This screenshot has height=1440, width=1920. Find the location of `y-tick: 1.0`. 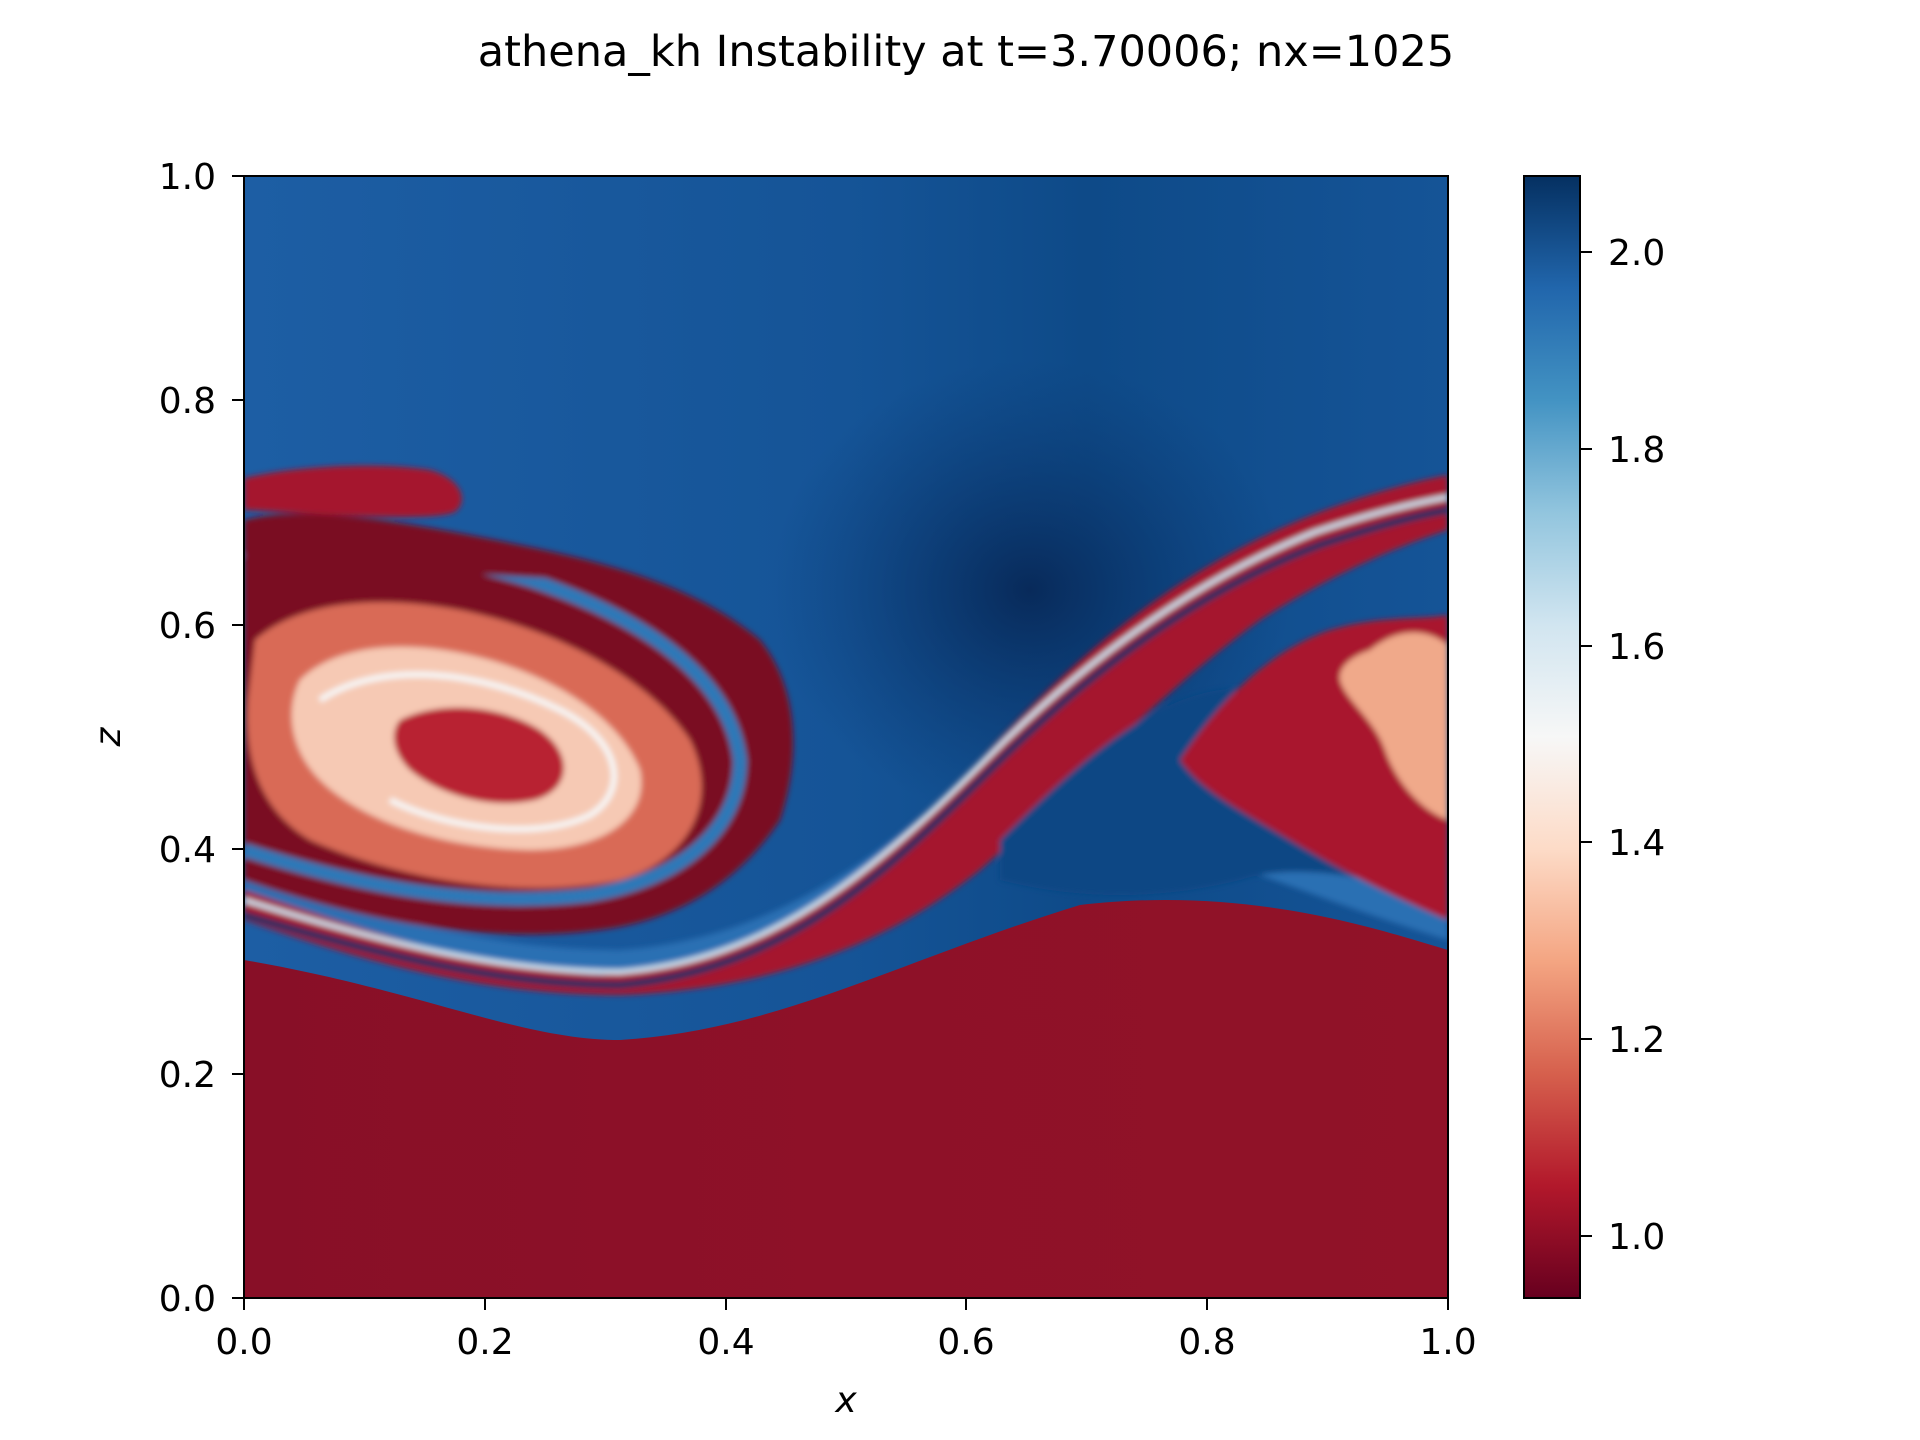

y-tick: 1.0 is located at coordinates (201, 177).